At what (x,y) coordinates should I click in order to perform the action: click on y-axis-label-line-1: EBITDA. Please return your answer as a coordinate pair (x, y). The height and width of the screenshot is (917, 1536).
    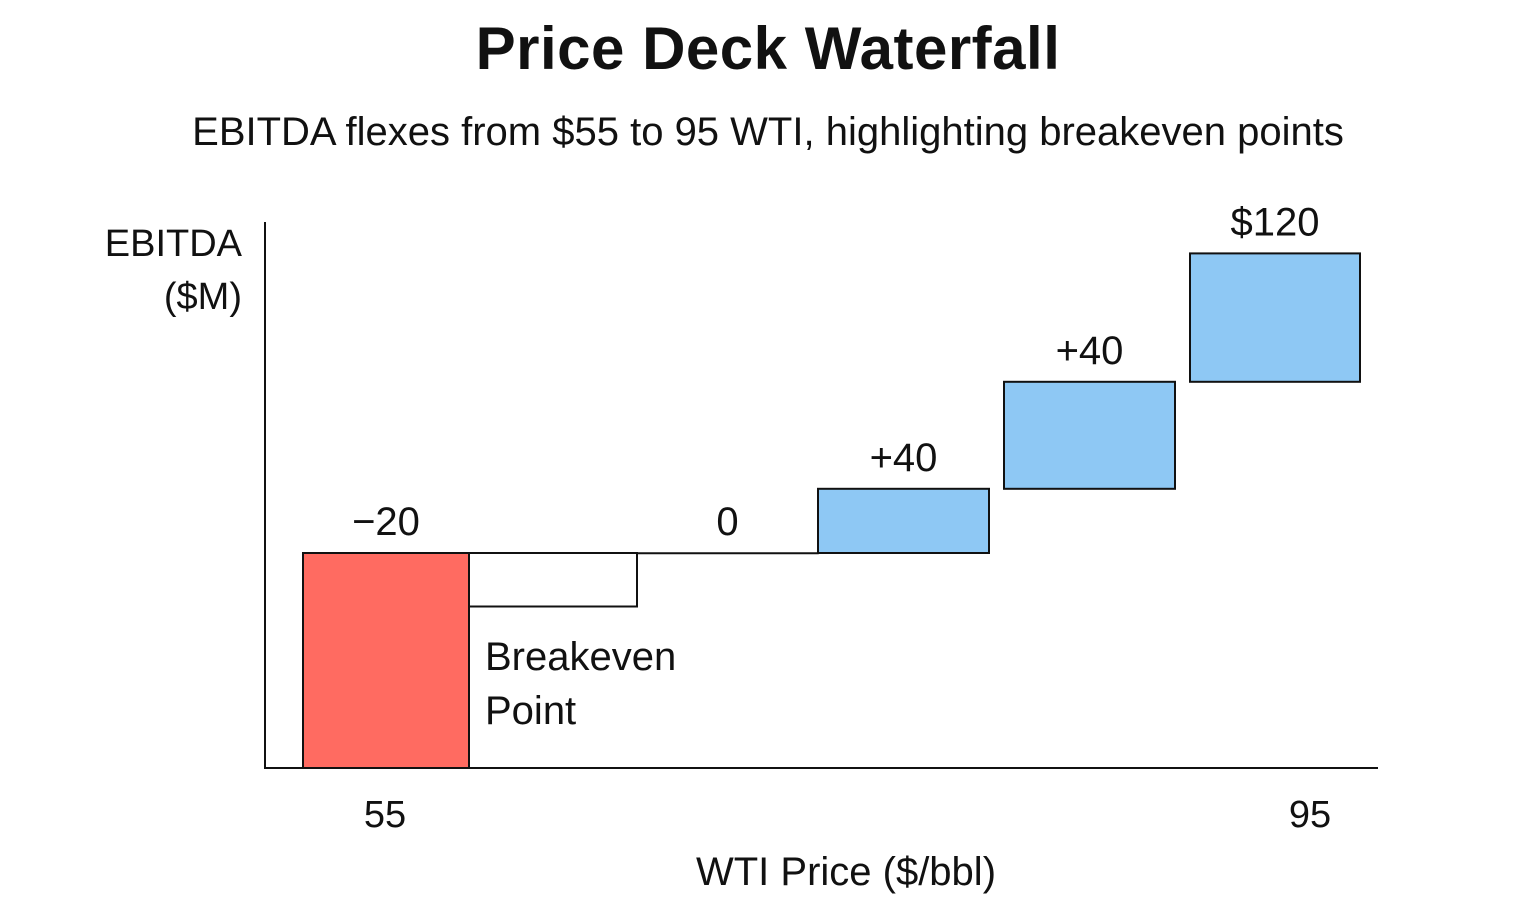
    Looking at the image, I should click on (174, 244).